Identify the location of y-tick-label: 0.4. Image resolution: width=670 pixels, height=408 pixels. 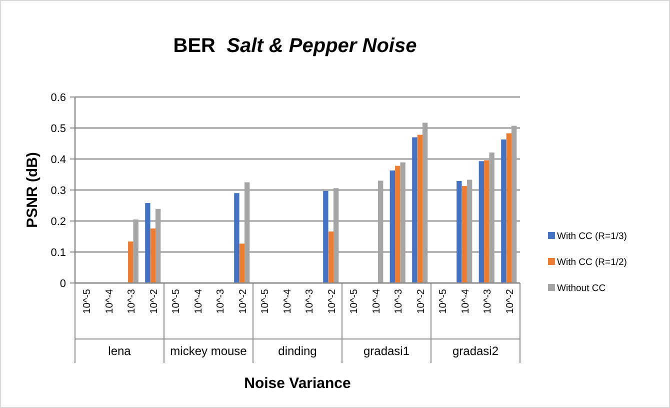
(58, 160).